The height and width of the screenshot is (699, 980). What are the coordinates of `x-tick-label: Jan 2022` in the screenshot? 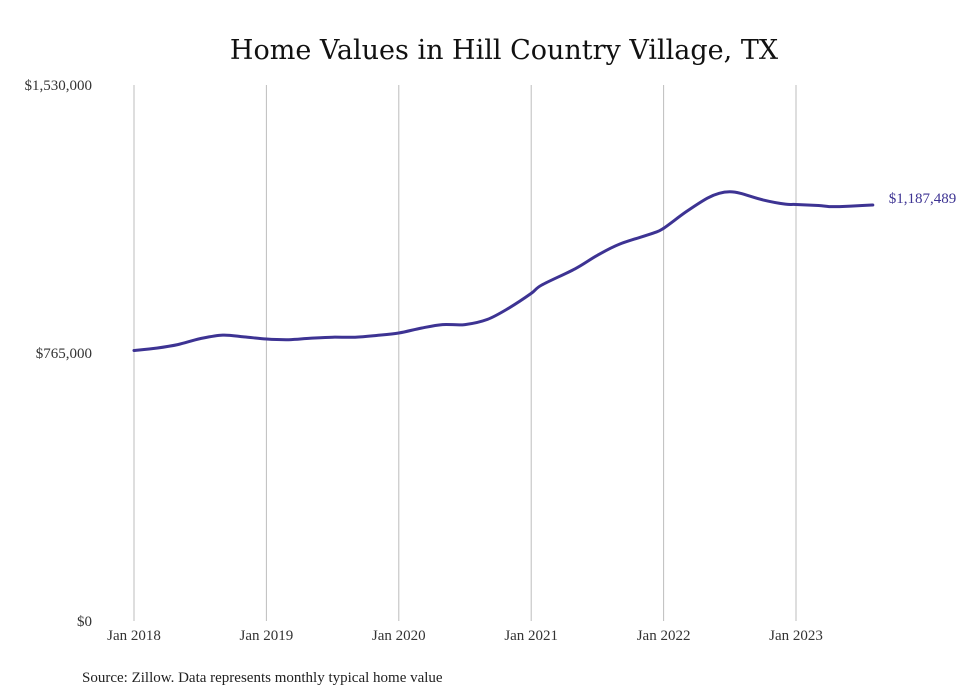 It's located at (664, 636).